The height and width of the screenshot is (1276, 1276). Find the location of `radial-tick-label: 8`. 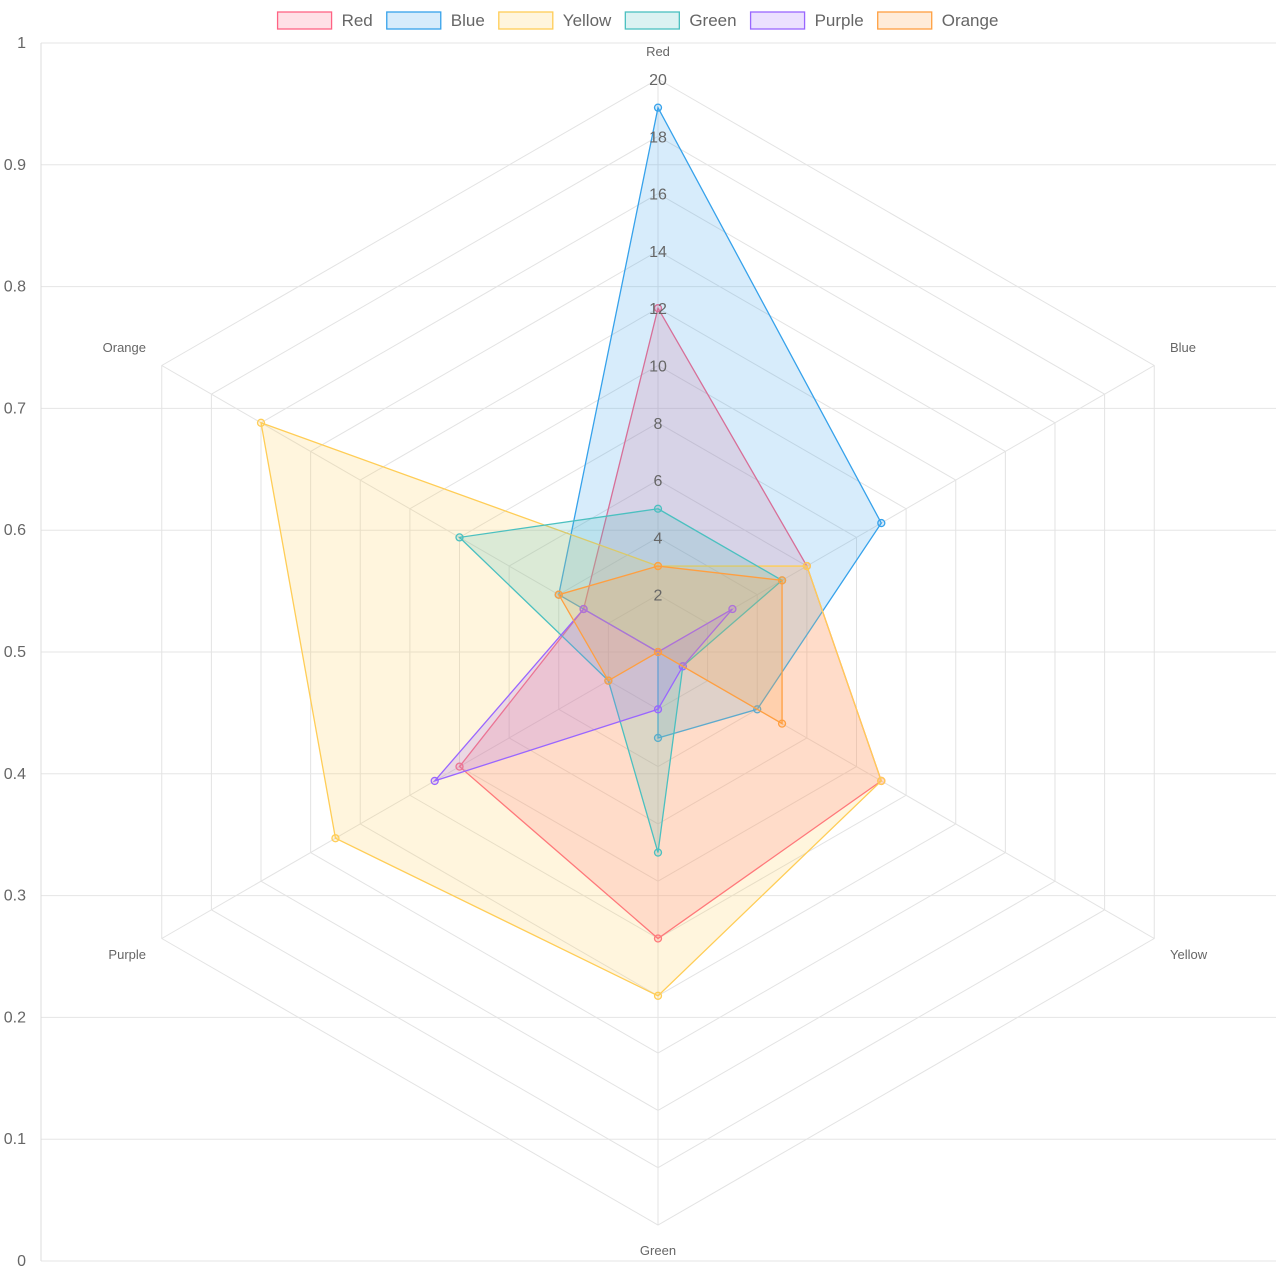

radial-tick-label: 8 is located at coordinates (658, 424).